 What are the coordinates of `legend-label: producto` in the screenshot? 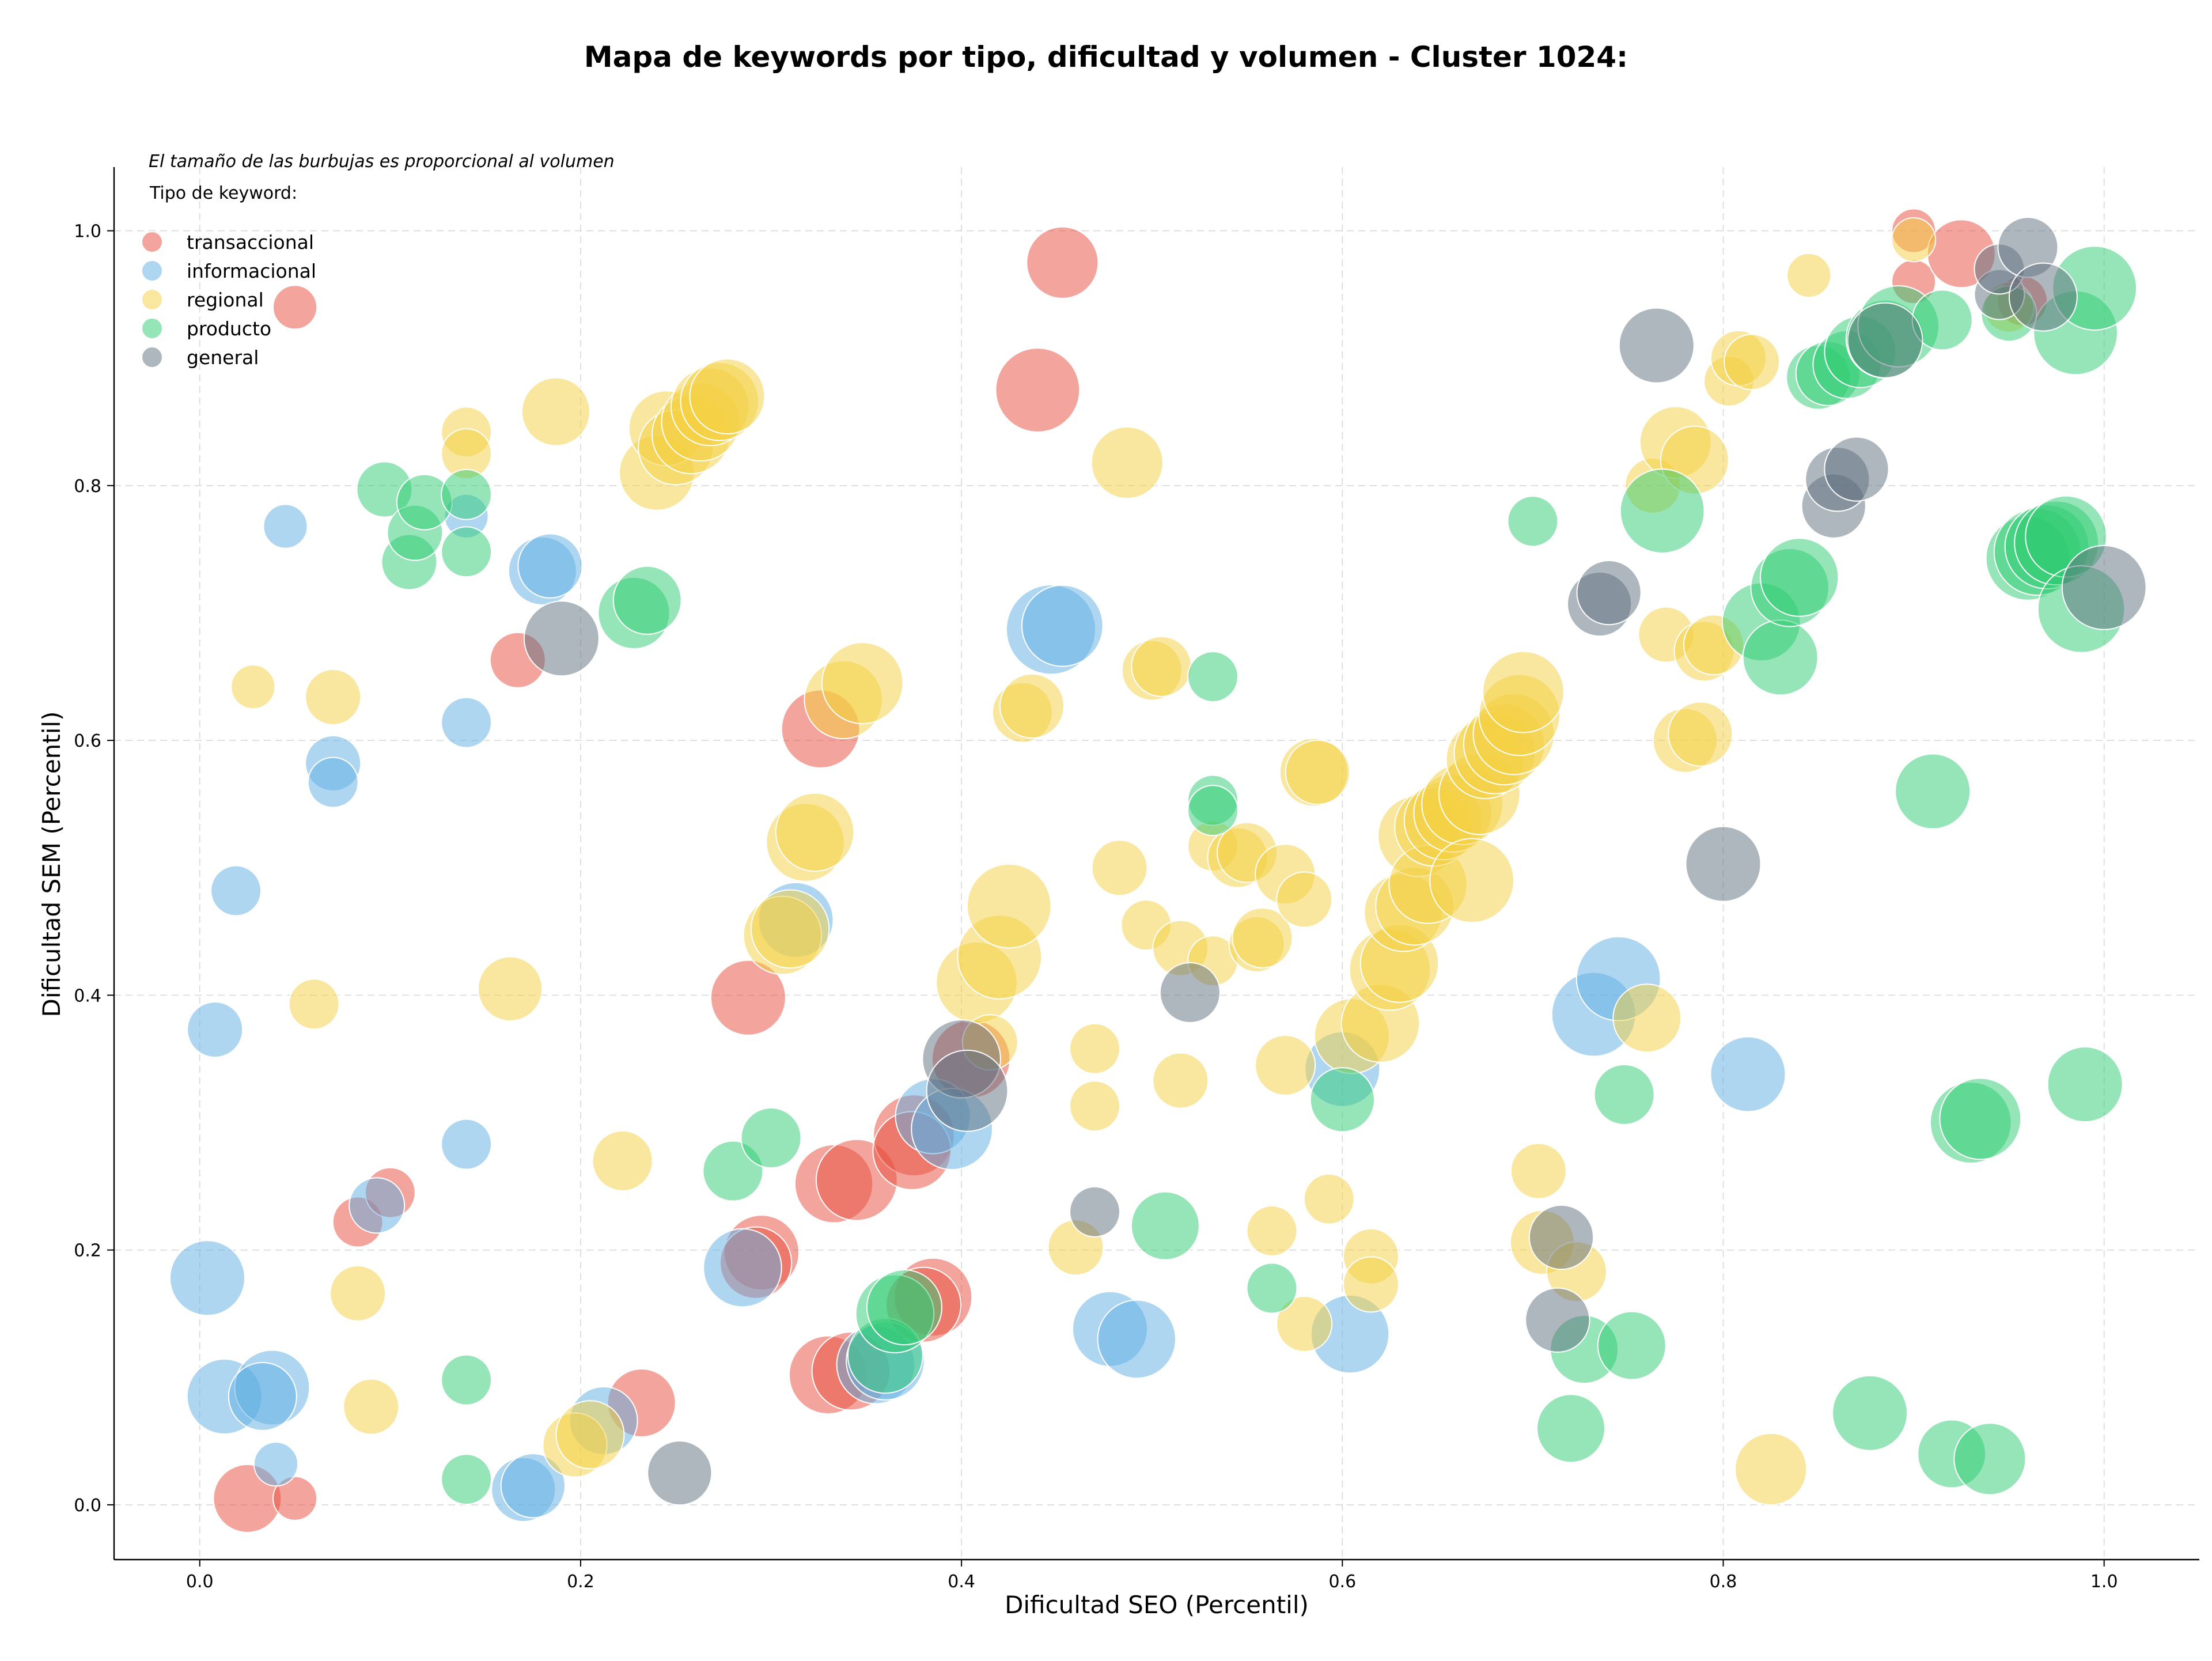 It's located at (229, 328).